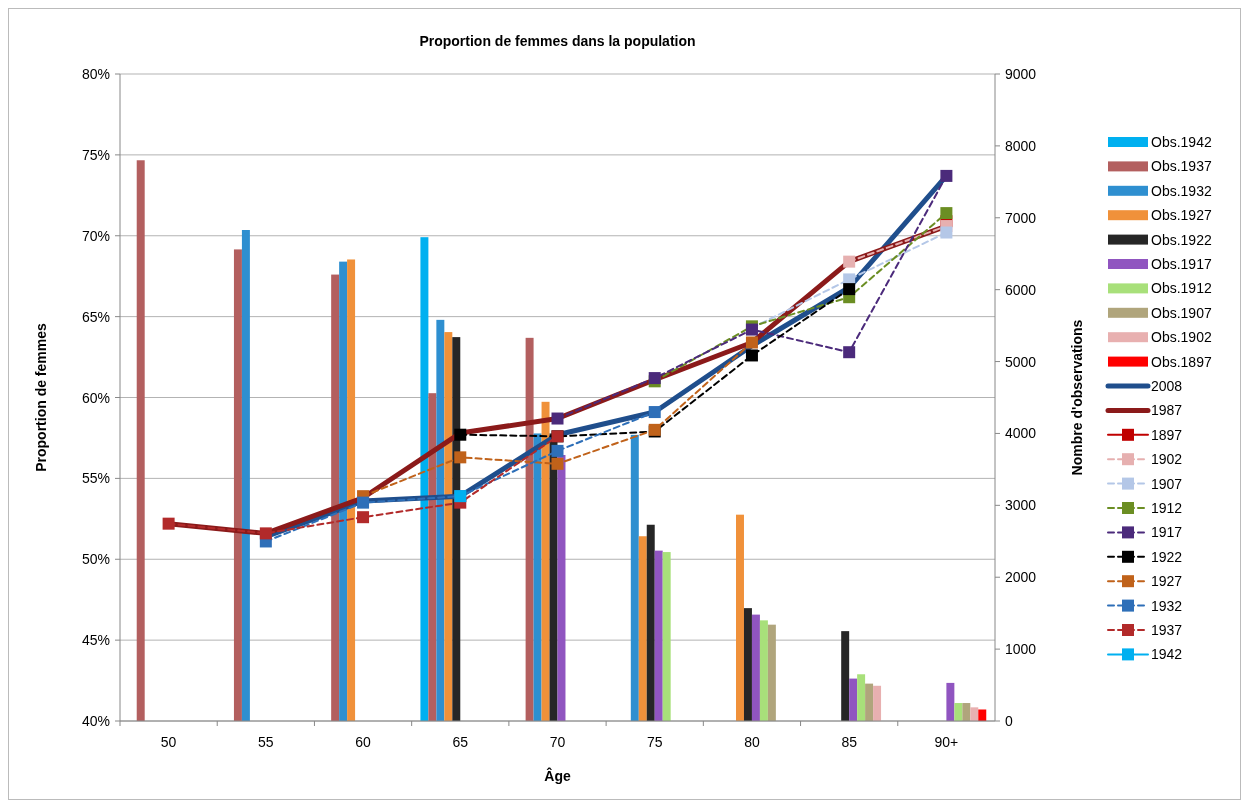 This screenshot has height=808, width=1249. Describe the element at coordinates (1021, 289) in the screenshot. I see `y2-tick-label: 6000` at that location.